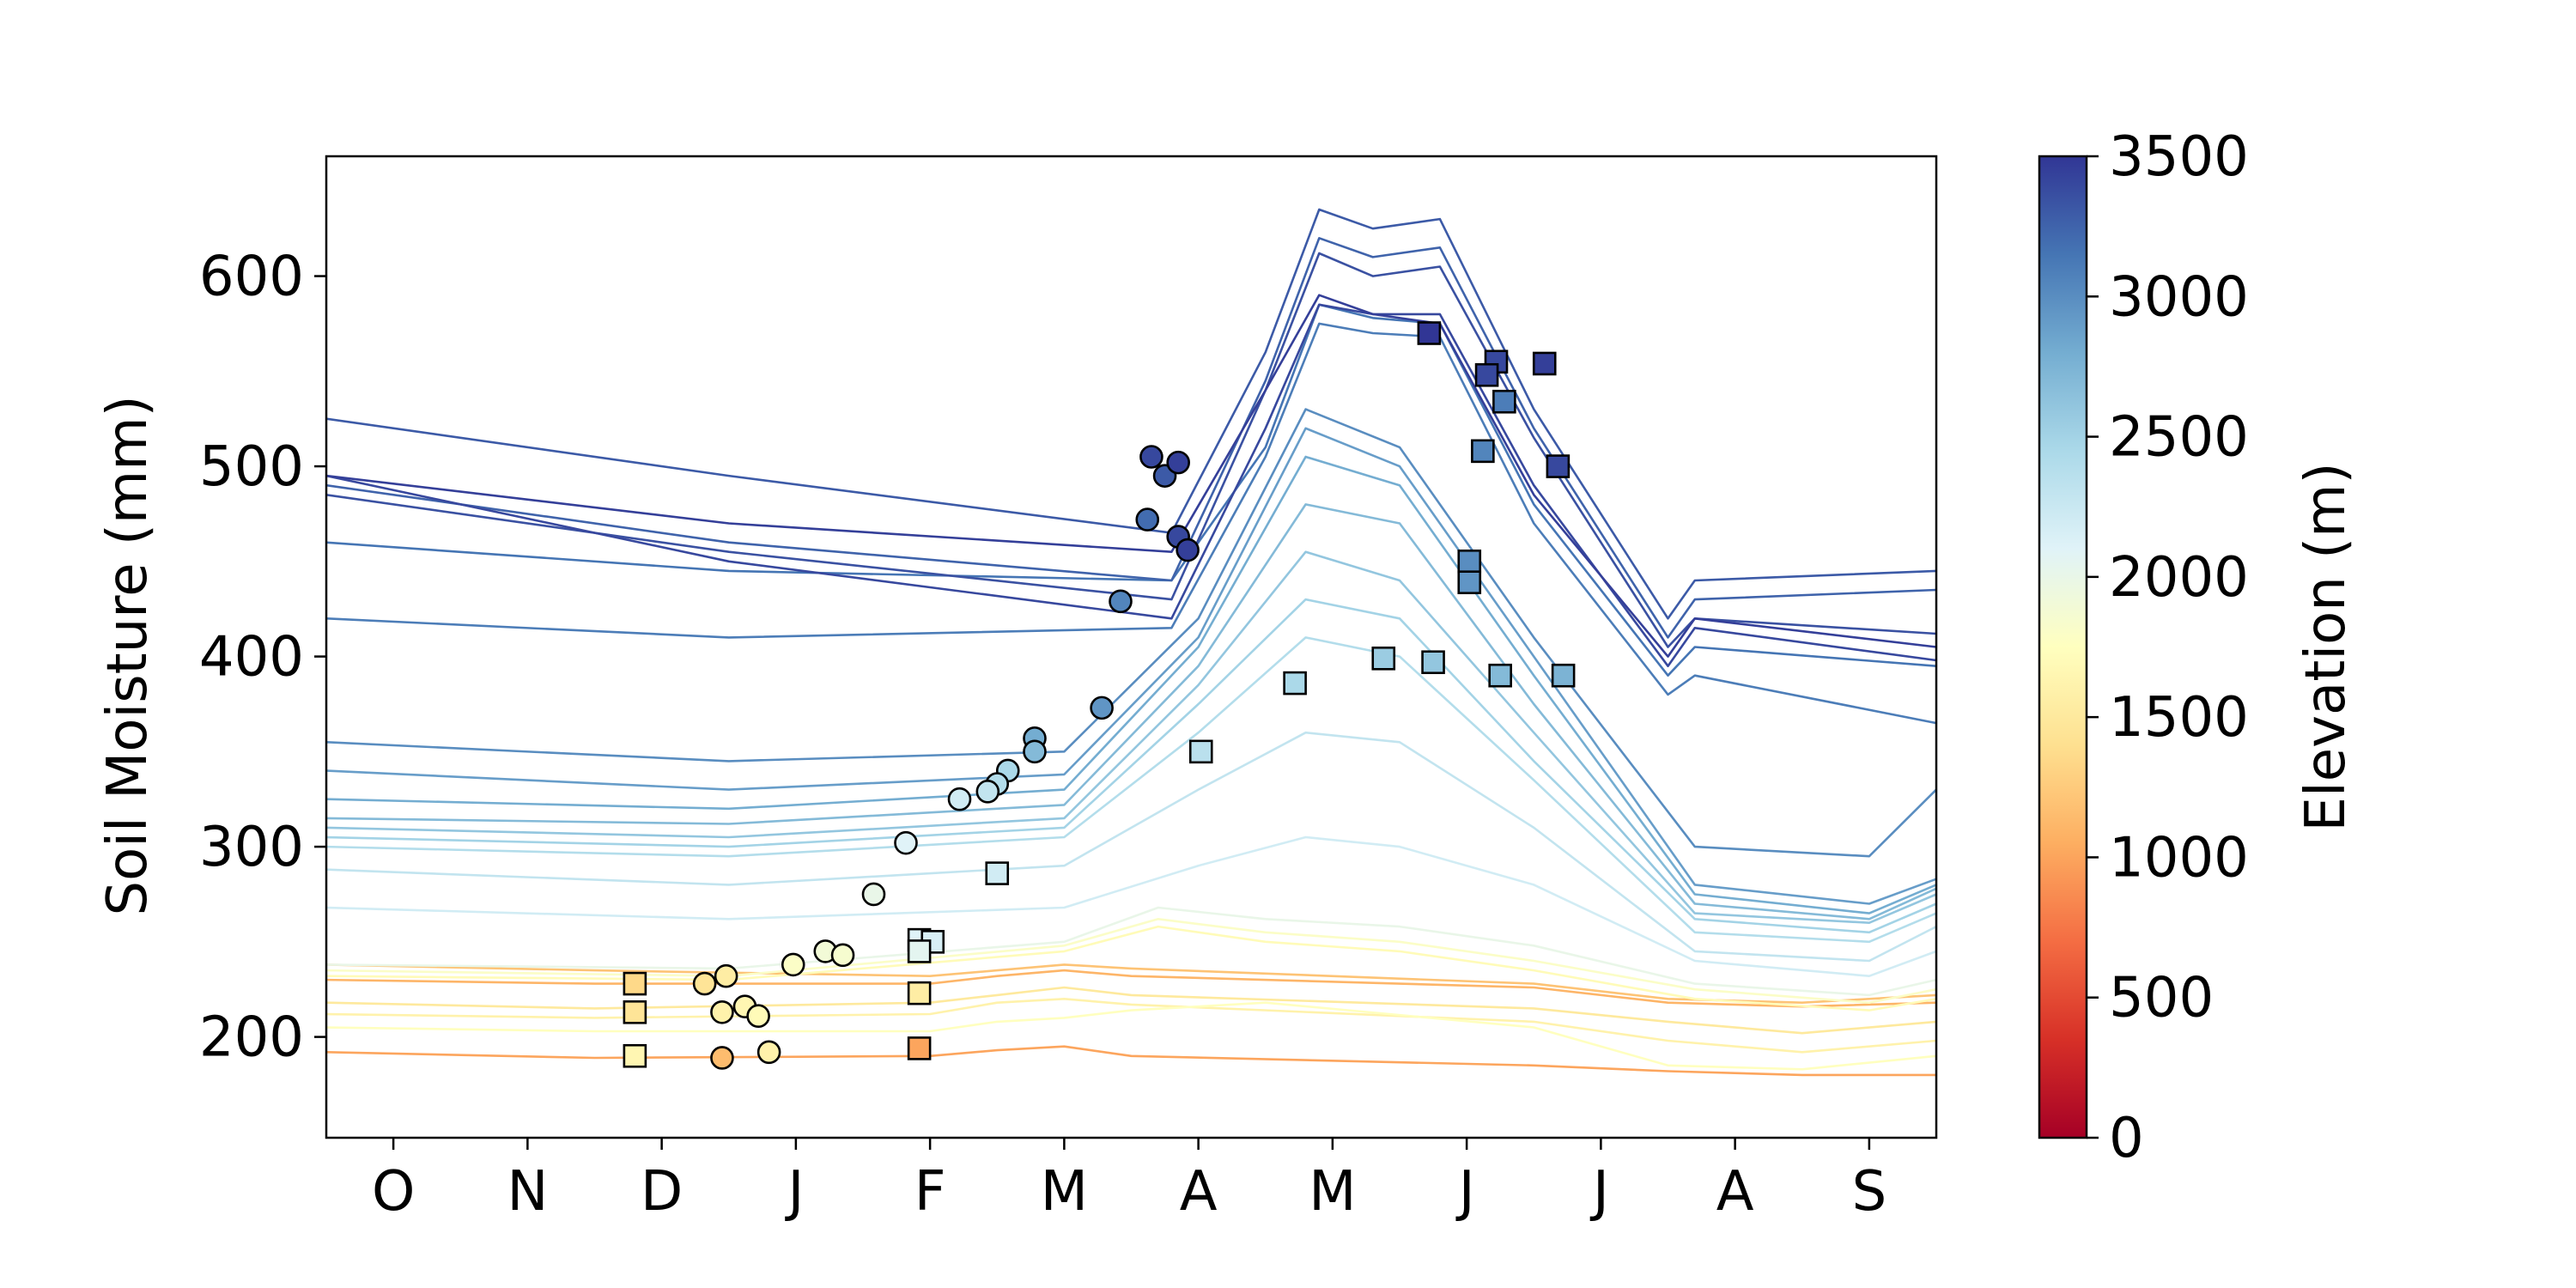 The height and width of the screenshot is (1288, 2576). I want to click on x-tick-label-9: J, so click(1599, 1192).